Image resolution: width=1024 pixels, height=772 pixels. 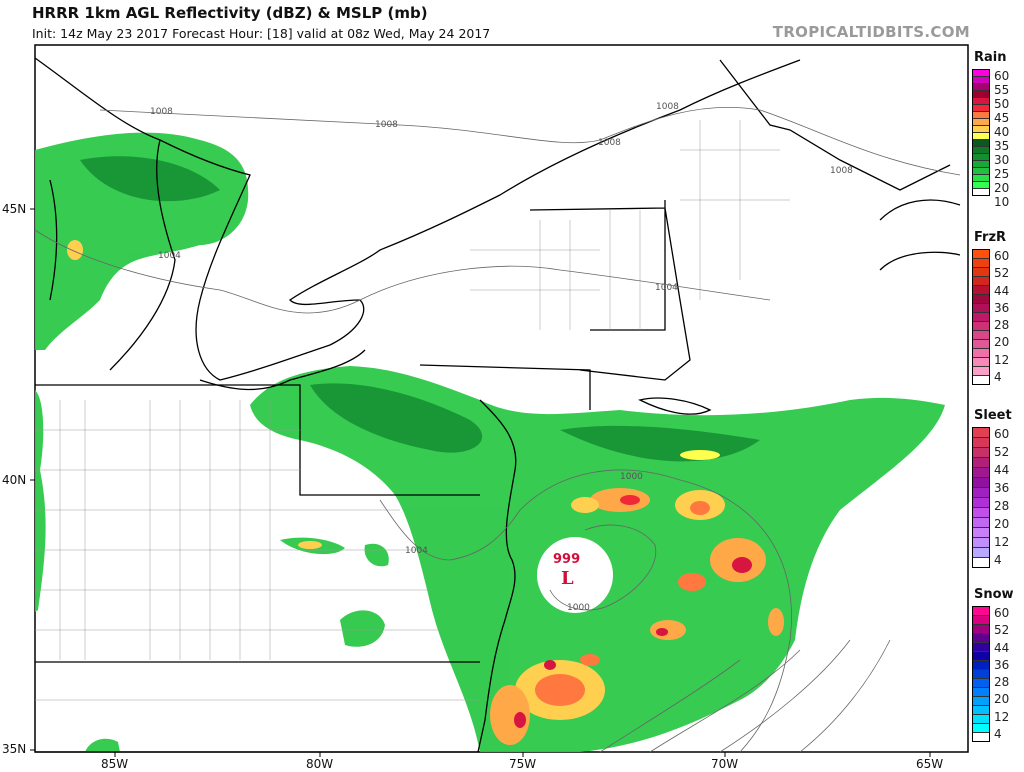 What do you see at coordinates (169, 256) in the screenshot?
I see `isobar-label: 1004` at bounding box center [169, 256].